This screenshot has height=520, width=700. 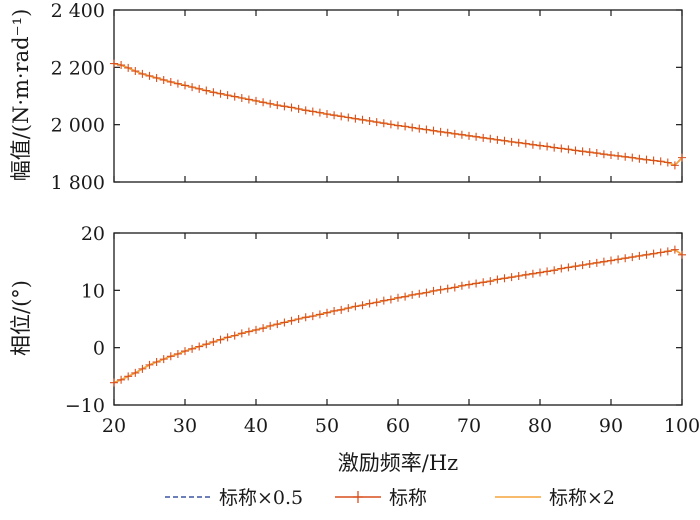 I want to click on x-tick-label: 40, so click(x=256, y=426).